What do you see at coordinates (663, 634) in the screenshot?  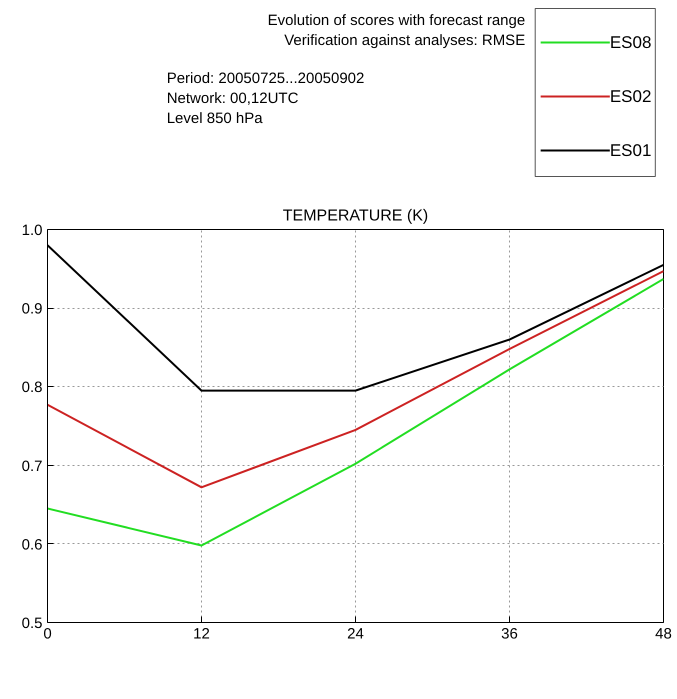 I see `x-tick-label: 48` at bounding box center [663, 634].